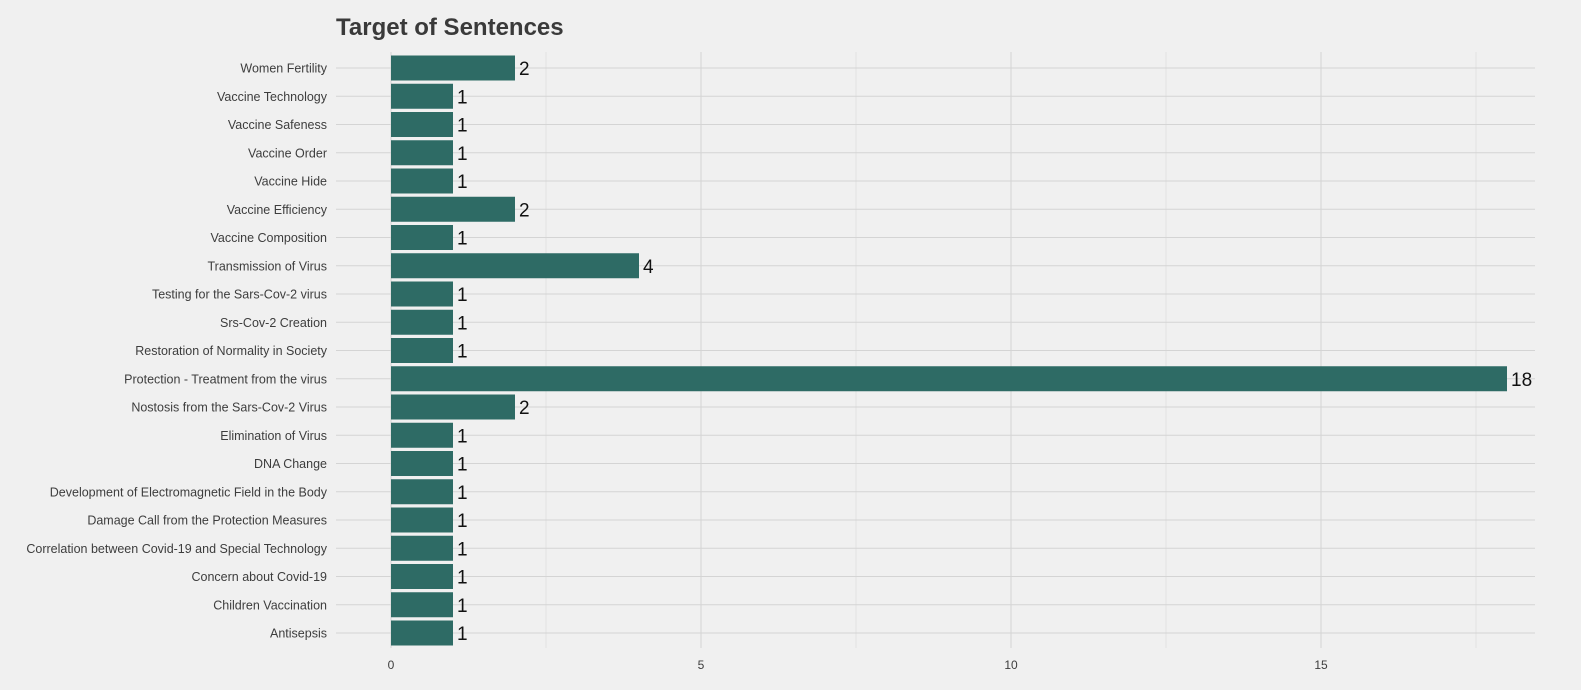 Image resolution: width=1581 pixels, height=690 pixels. I want to click on y-category-label: Children Vaccination, so click(270, 605).